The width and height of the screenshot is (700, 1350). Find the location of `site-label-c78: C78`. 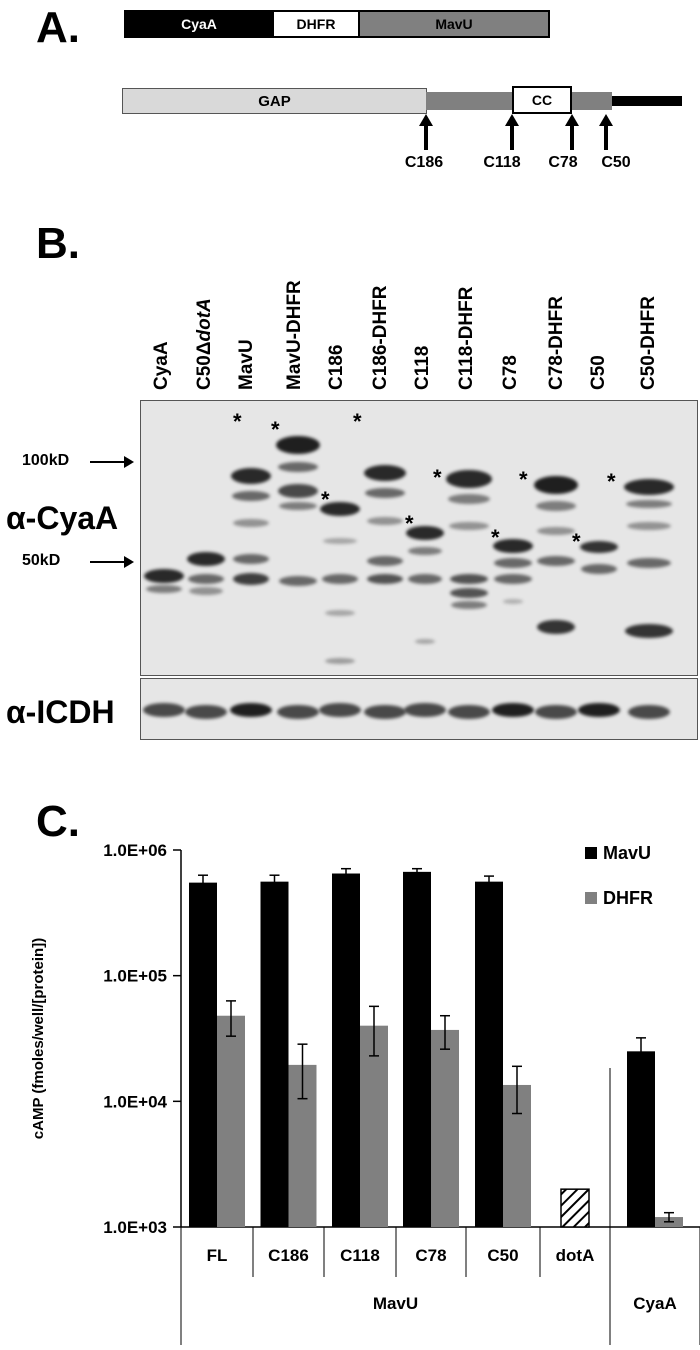

site-label-c78: C78 is located at coordinates (563, 162).